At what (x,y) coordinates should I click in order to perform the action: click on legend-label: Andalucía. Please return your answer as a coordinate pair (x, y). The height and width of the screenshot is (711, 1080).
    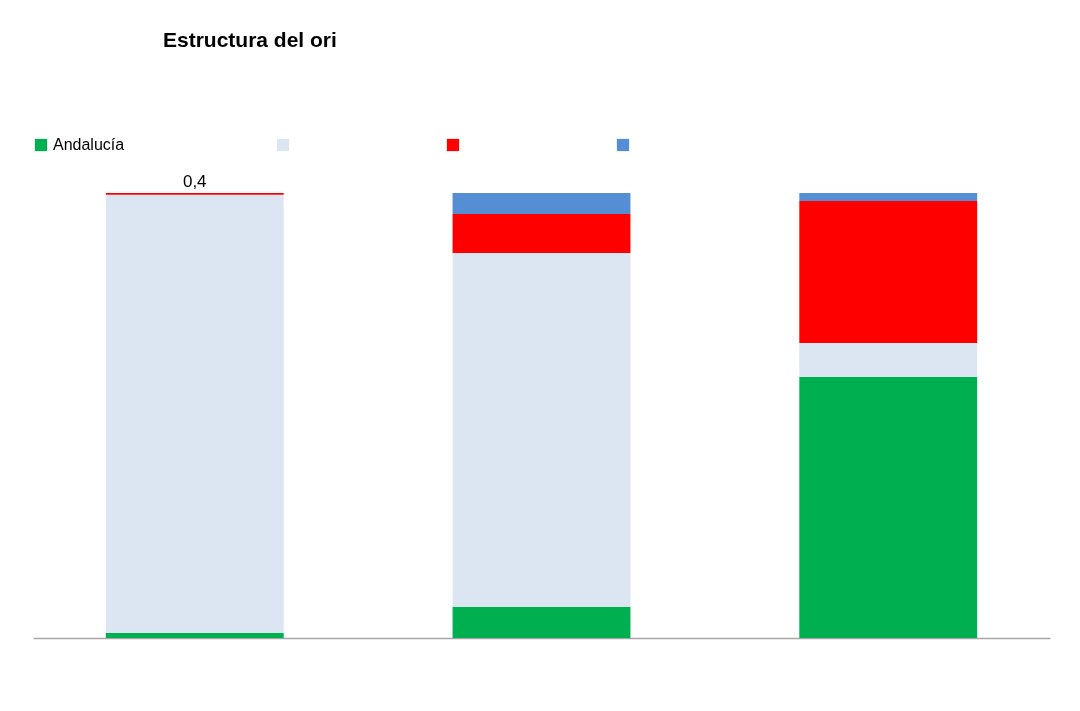
    Looking at the image, I should click on (89, 144).